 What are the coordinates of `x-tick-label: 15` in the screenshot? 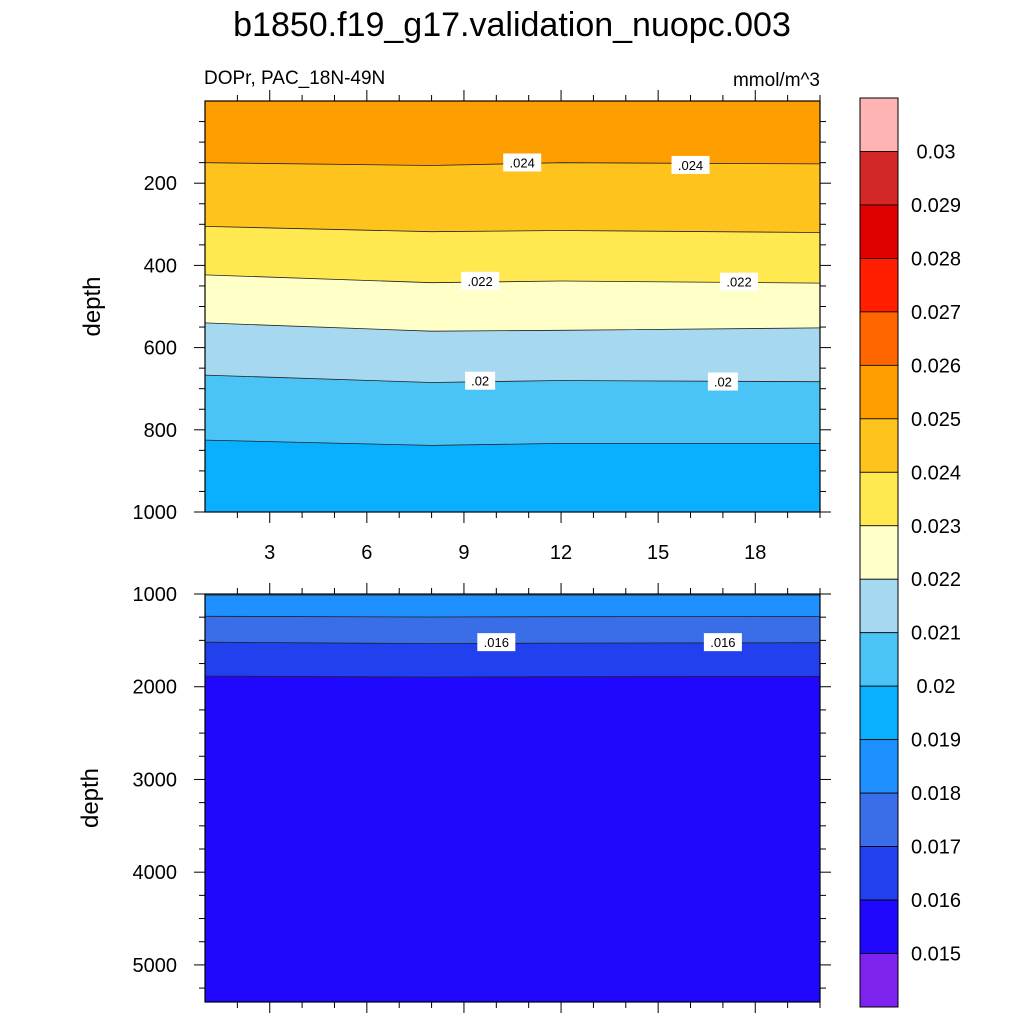 It's located at (658, 553).